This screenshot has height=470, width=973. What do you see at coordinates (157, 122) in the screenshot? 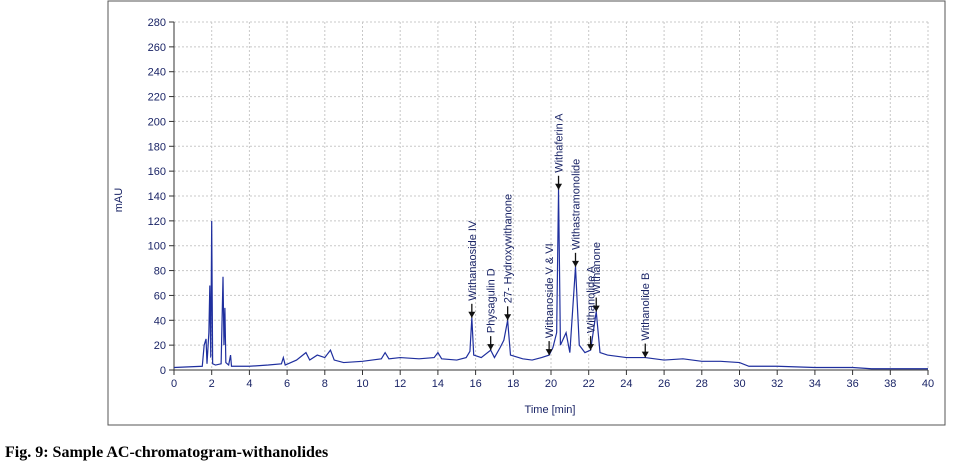
I see `y-tick-label: 200` at bounding box center [157, 122].